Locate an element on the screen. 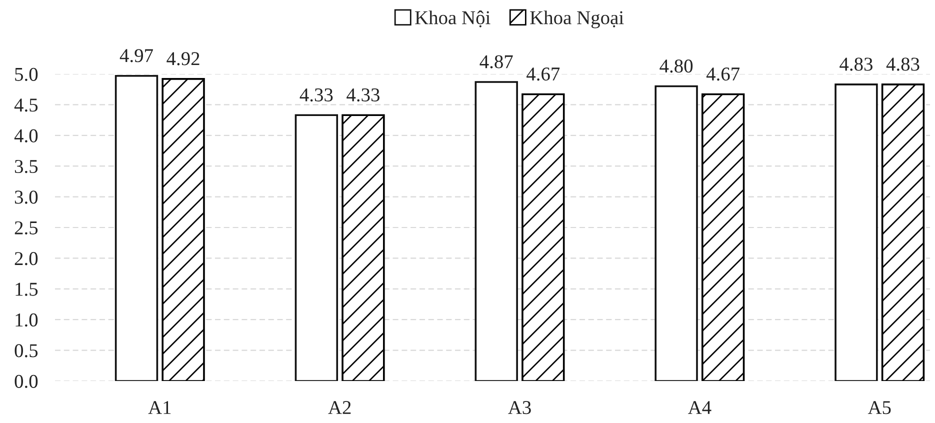  data-label: 4.92 is located at coordinates (183, 59).